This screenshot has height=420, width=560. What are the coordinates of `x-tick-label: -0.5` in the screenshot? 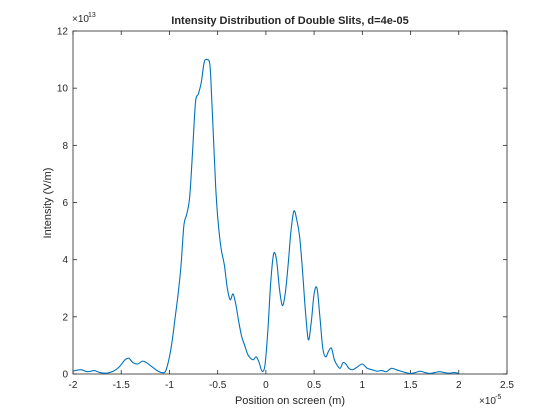 It's located at (218, 385).